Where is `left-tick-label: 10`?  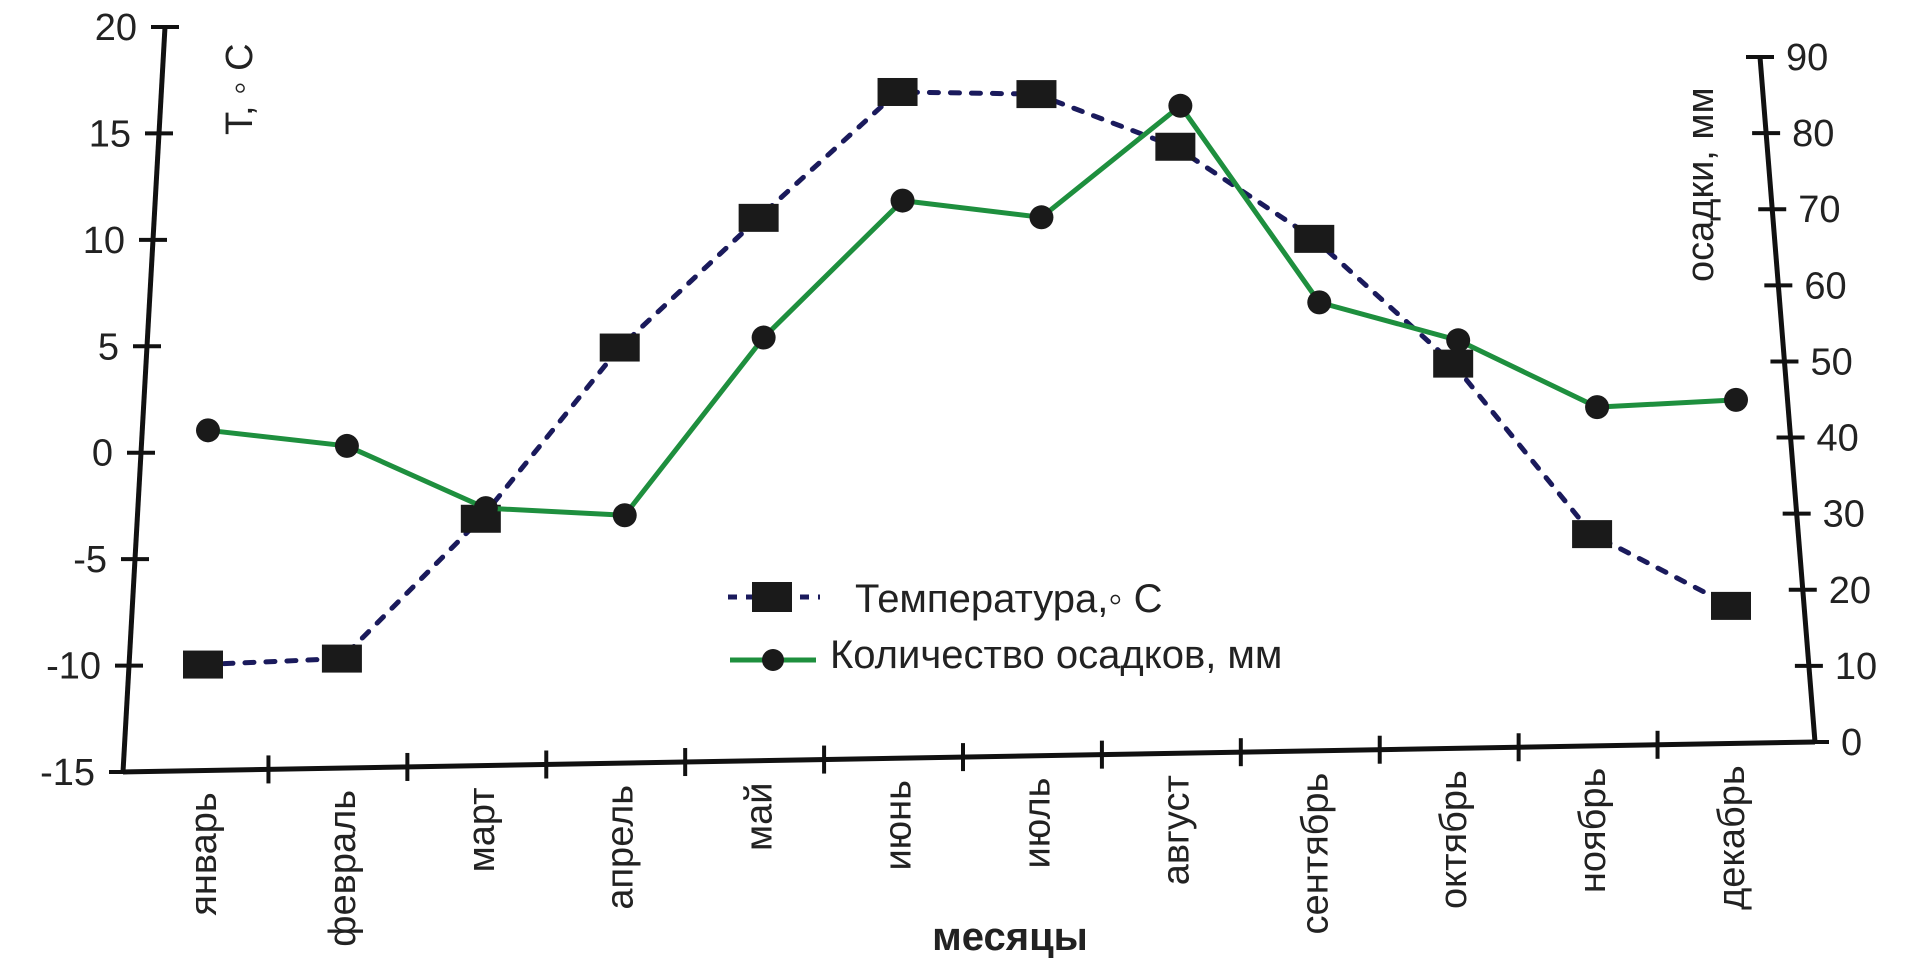
left-tick-label: 10 is located at coordinates (104, 241).